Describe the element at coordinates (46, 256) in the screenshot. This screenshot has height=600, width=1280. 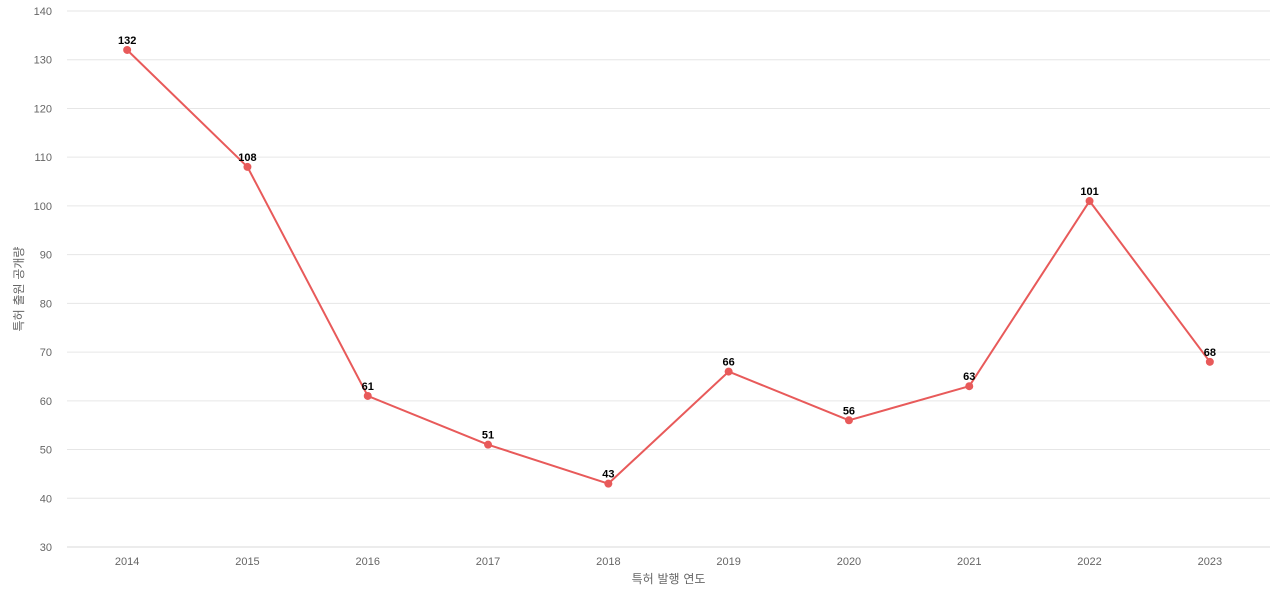
I see `y-tick-label: 90` at that location.